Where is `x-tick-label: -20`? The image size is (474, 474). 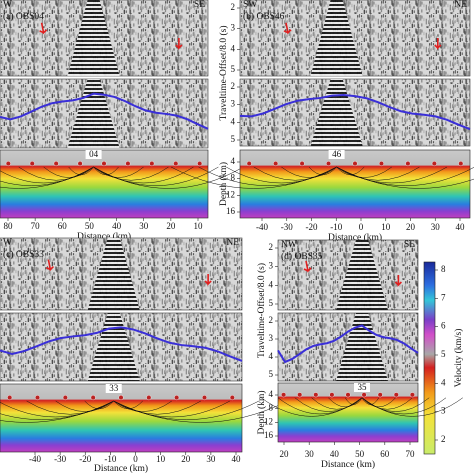 x-tick-label: -20 is located at coordinates (85, 459).